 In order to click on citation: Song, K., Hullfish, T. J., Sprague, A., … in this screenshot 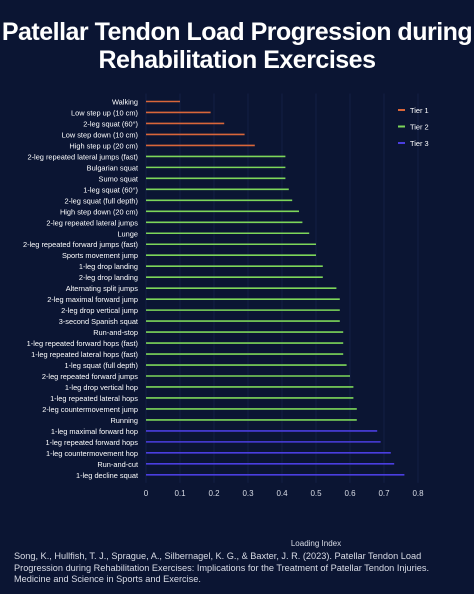, I will do `click(222, 567)`.